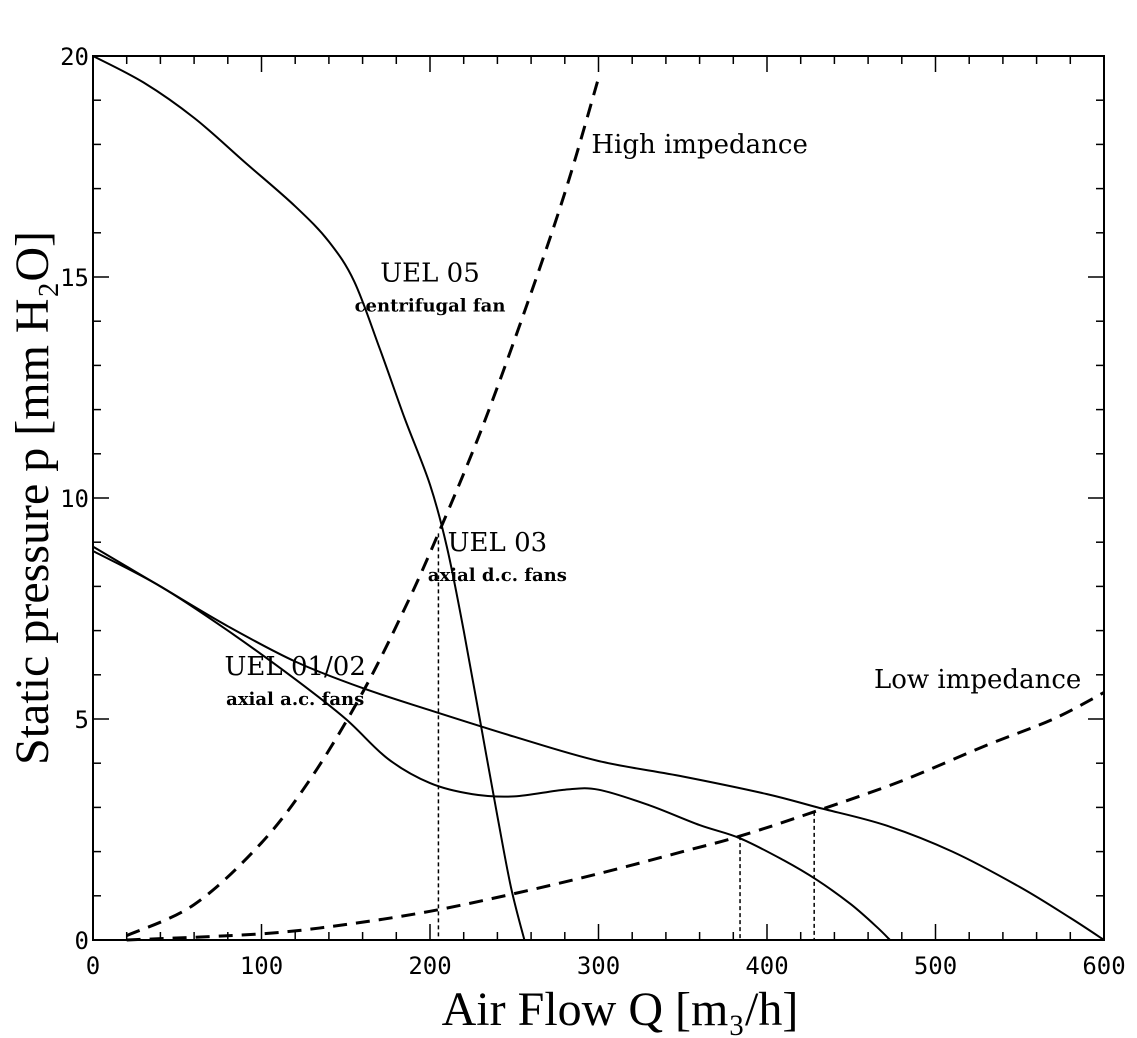 This screenshot has height=1038, width=1137. I want to click on y-tick-label: 0, so click(82, 941).